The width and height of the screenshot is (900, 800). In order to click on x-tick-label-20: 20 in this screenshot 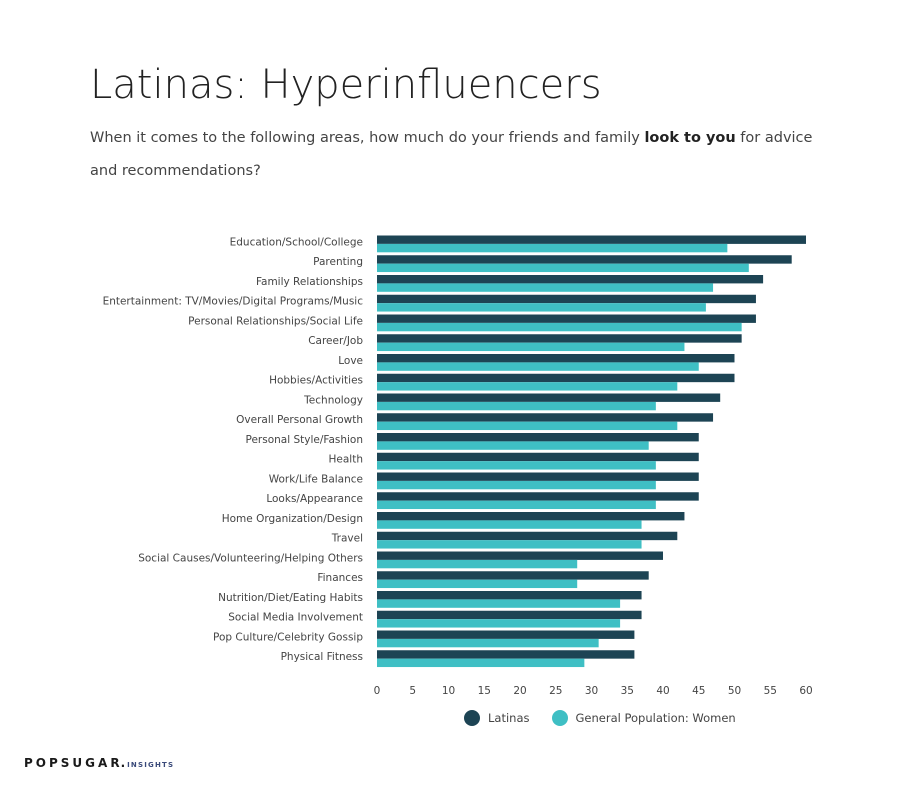, I will do `click(519, 691)`.